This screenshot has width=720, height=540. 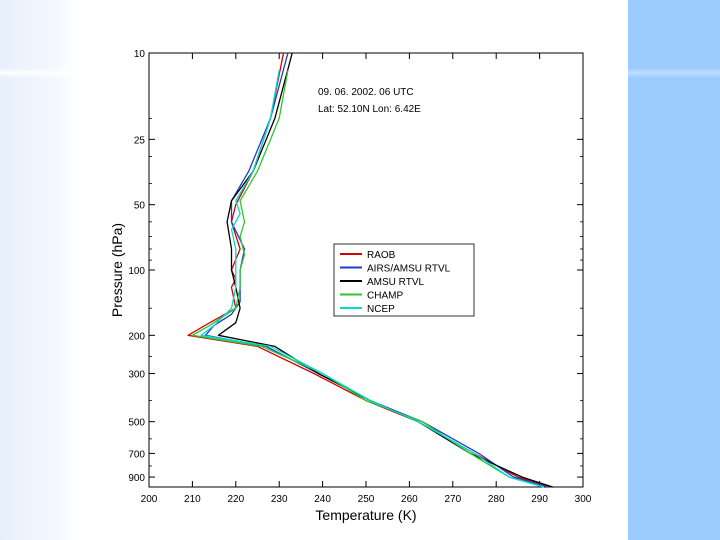 What do you see at coordinates (366, 92) in the screenshot?
I see `annotation-date: 09. 06. 2002. 06 UTC` at bounding box center [366, 92].